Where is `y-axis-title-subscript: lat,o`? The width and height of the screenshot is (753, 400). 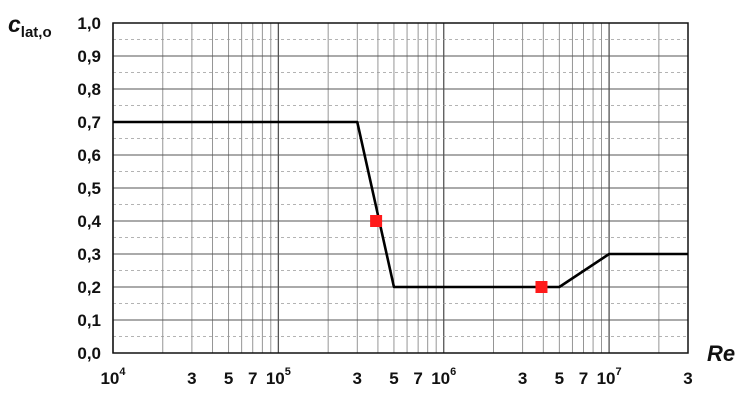 y-axis-title-subscript: lat,o is located at coordinates (36, 32).